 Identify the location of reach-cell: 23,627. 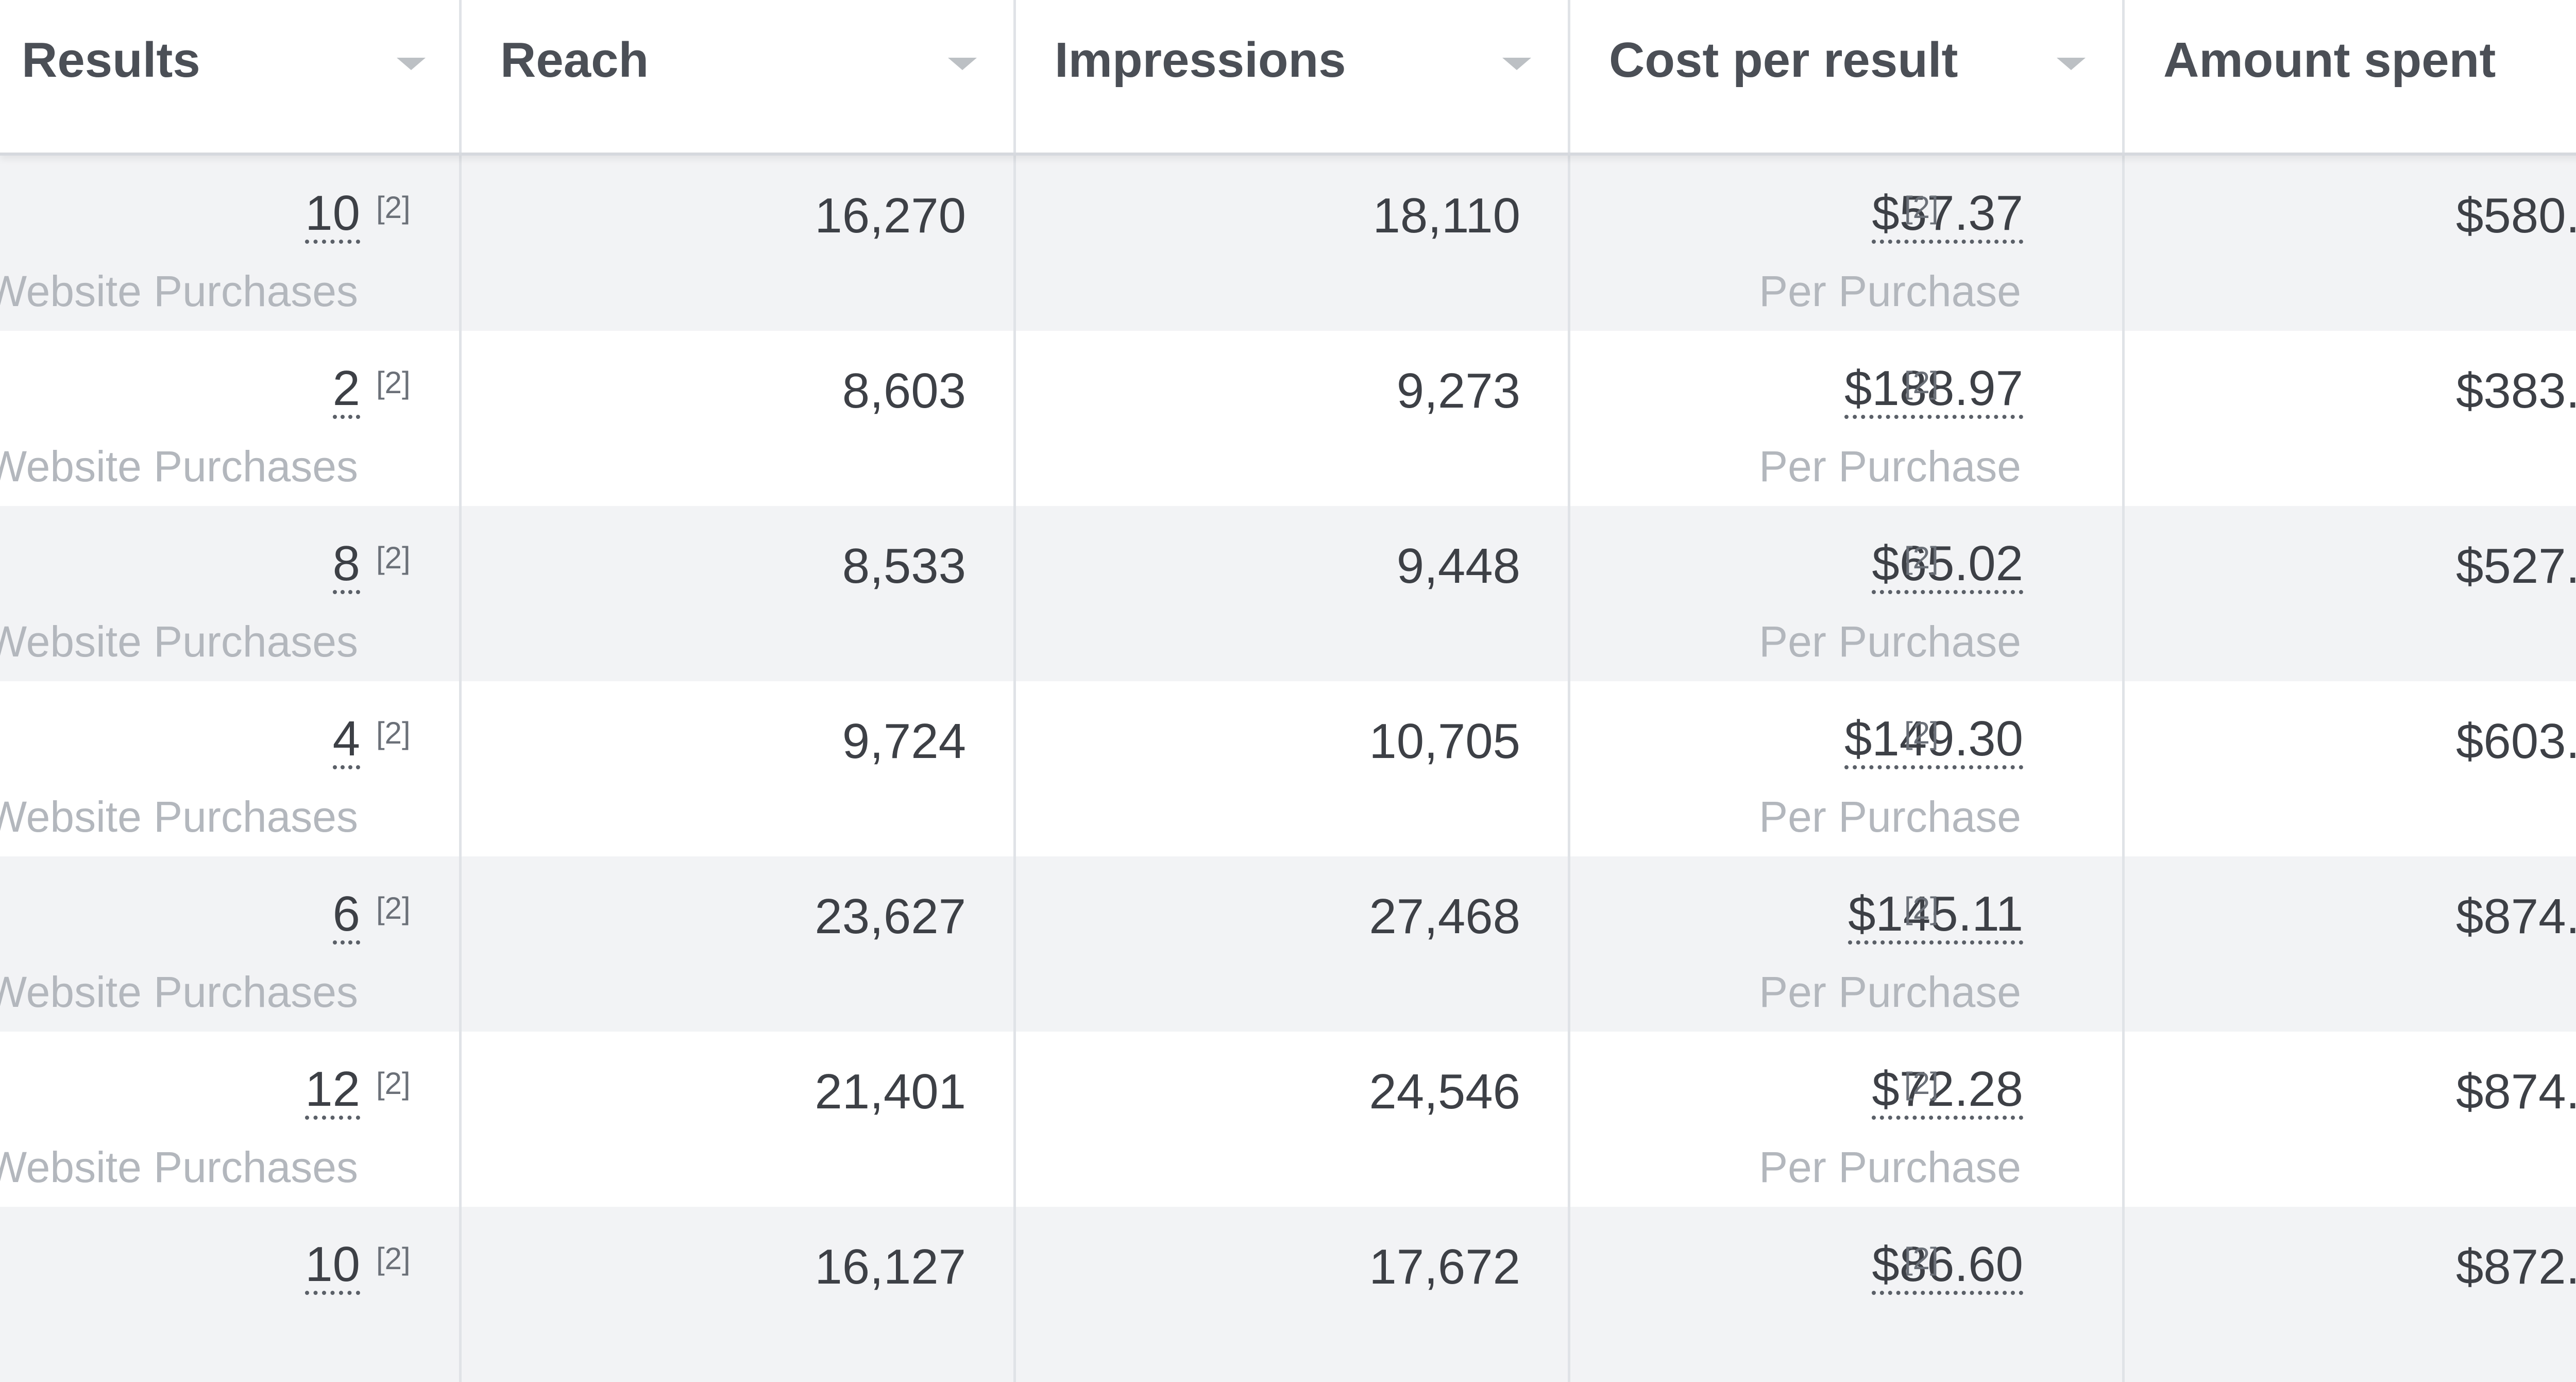
(739, 944).